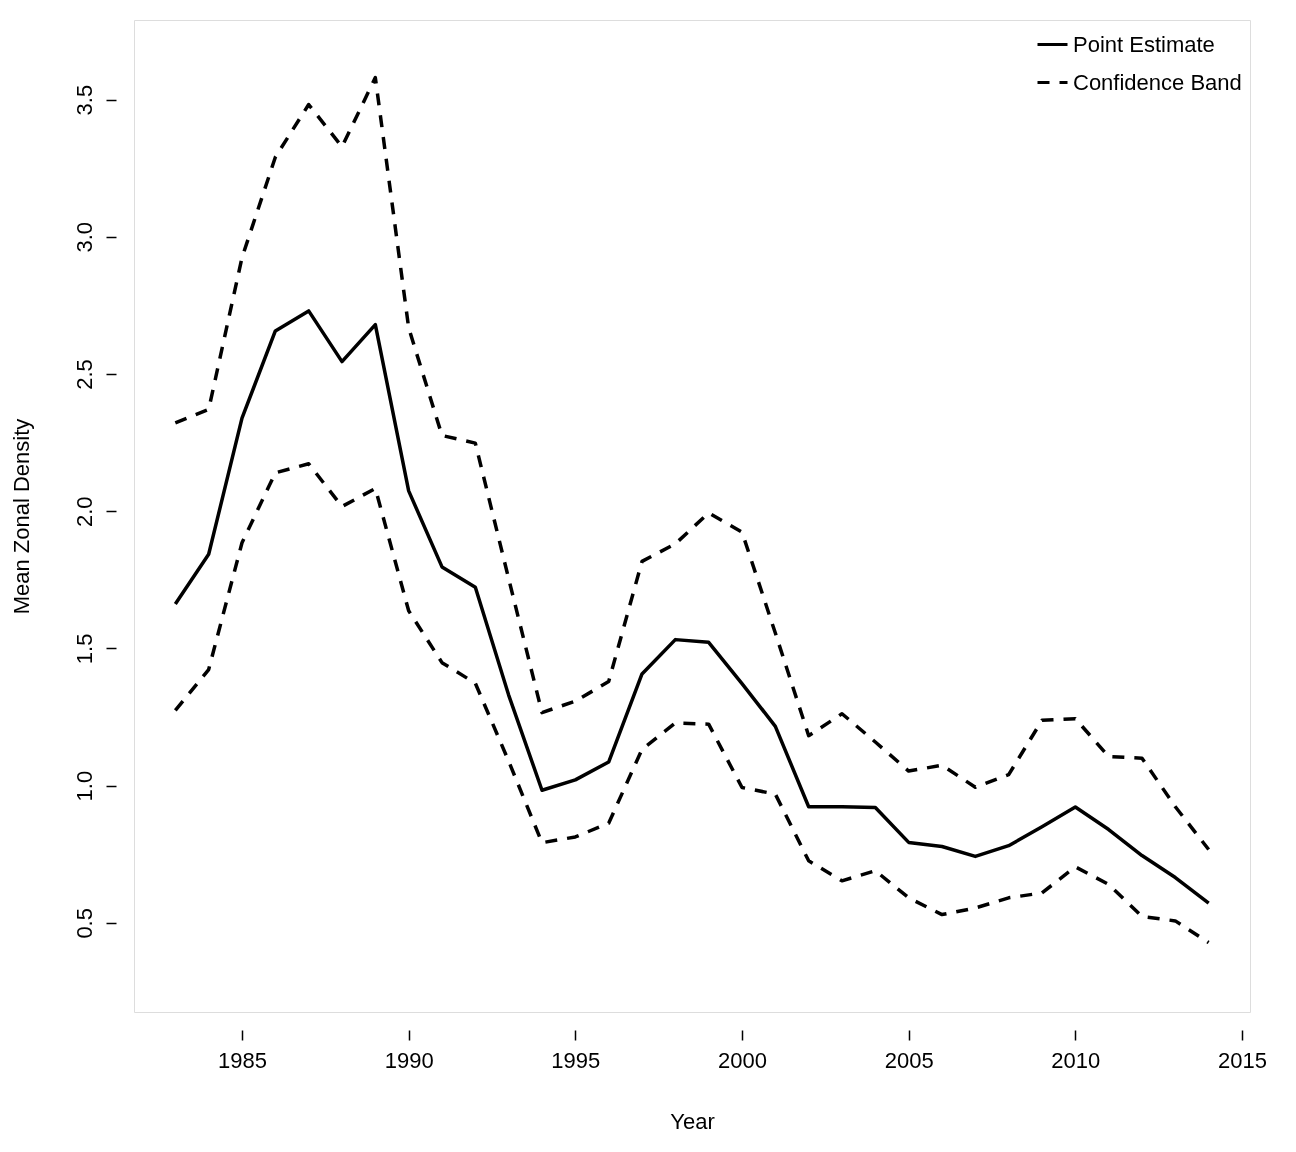  What do you see at coordinates (84, 374) in the screenshot?
I see `y-tick-label: 2.5` at bounding box center [84, 374].